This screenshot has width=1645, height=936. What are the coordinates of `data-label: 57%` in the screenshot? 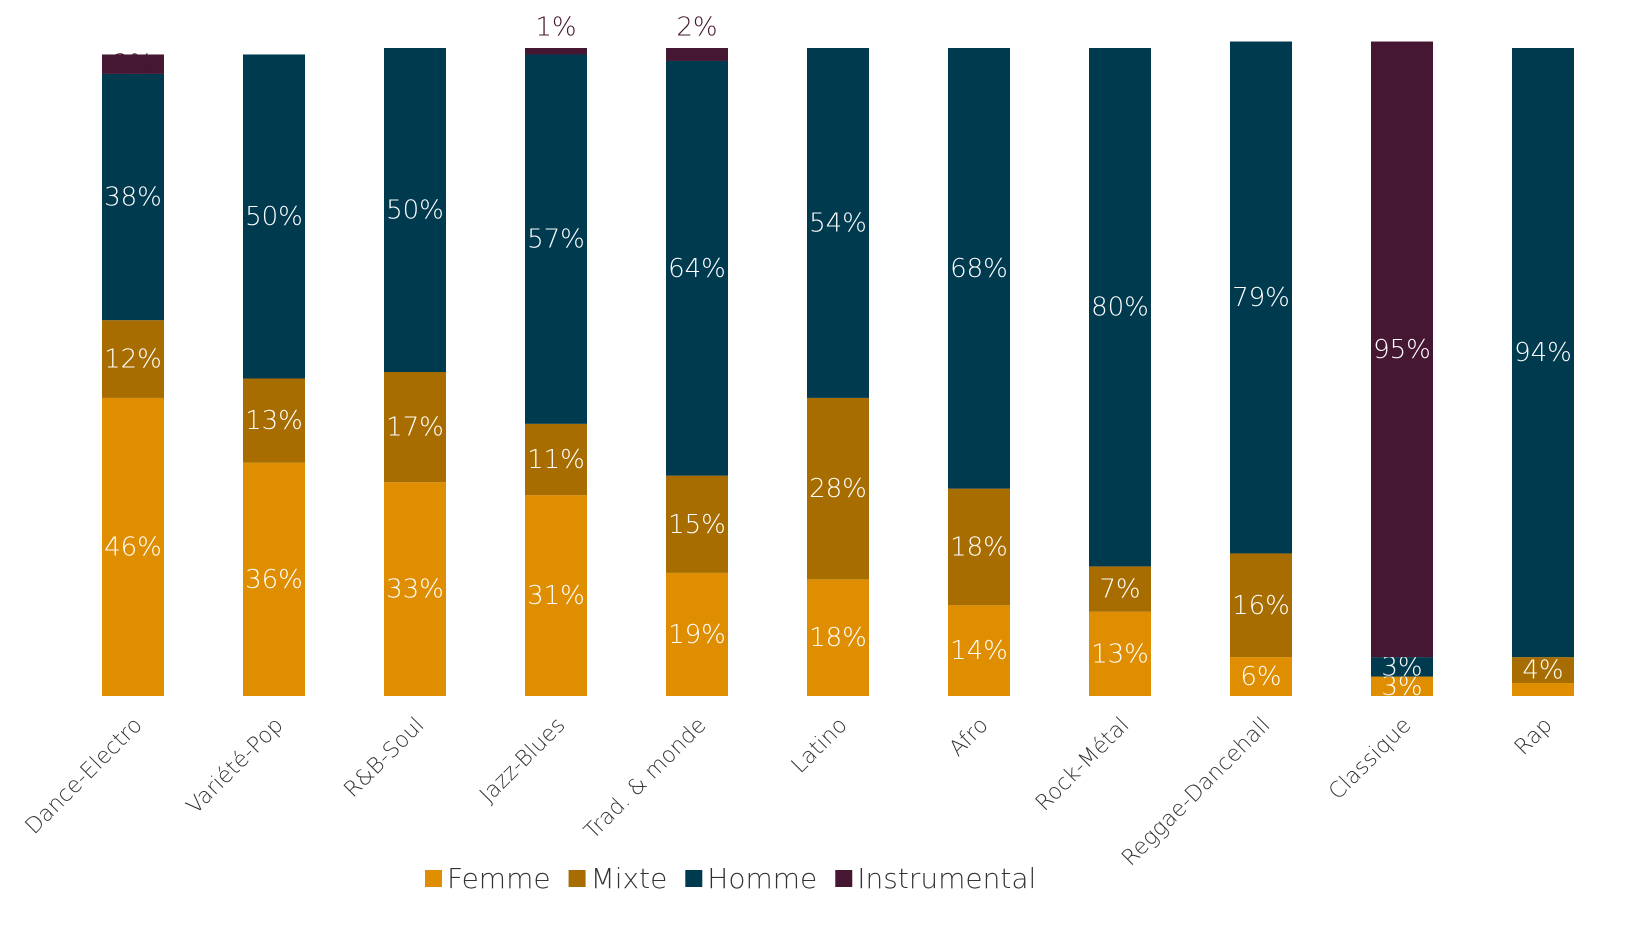 It's located at (556, 240).